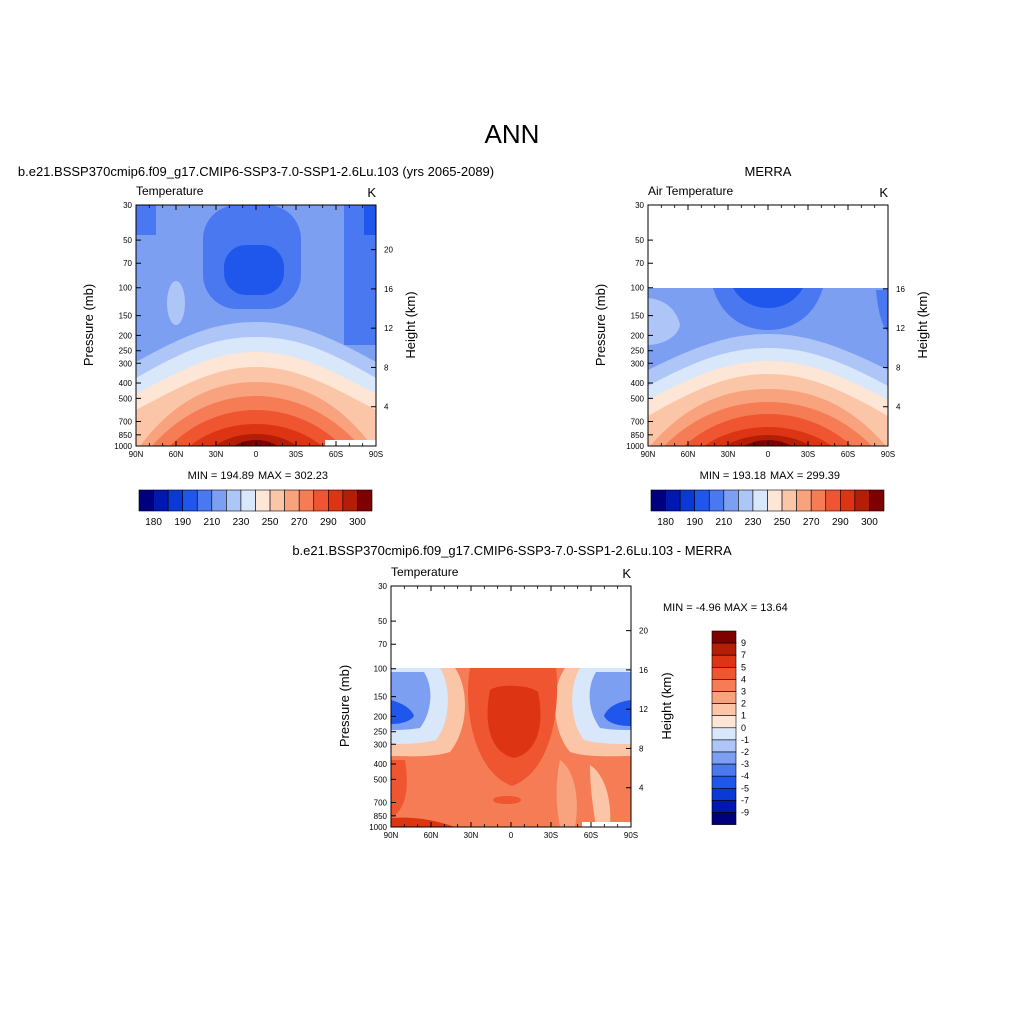 The height and width of the screenshot is (1024, 1024). What do you see at coordinates (688, 454) in the screenshot?
I see `x-tick-label: 60N` at bounding box center [688, 454].